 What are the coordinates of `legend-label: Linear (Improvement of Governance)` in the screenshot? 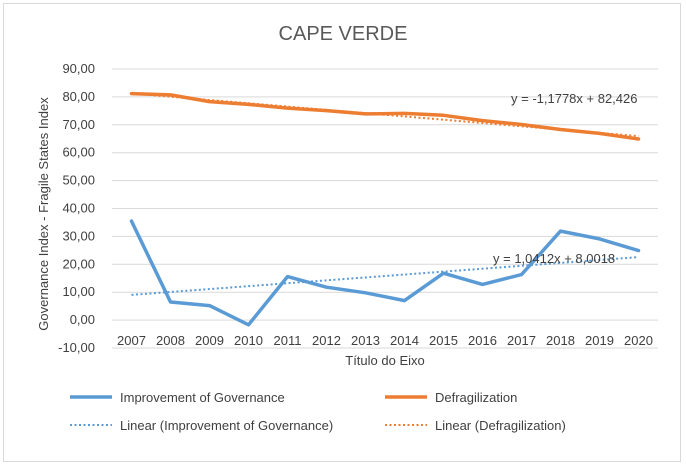 It's located at (226, 425).